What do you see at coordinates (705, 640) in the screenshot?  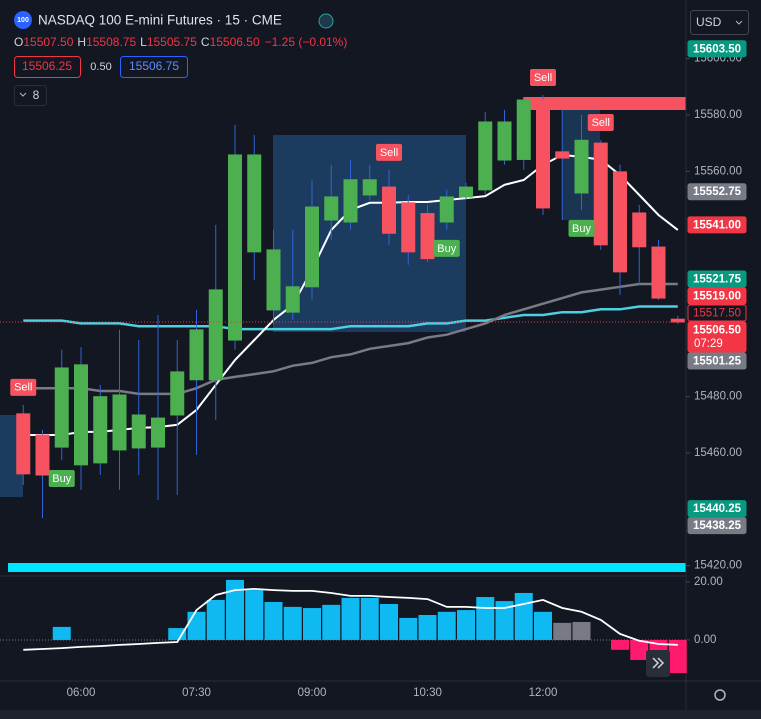 I see `y-tick-label: 0.00` at bounding box center [705, 640].